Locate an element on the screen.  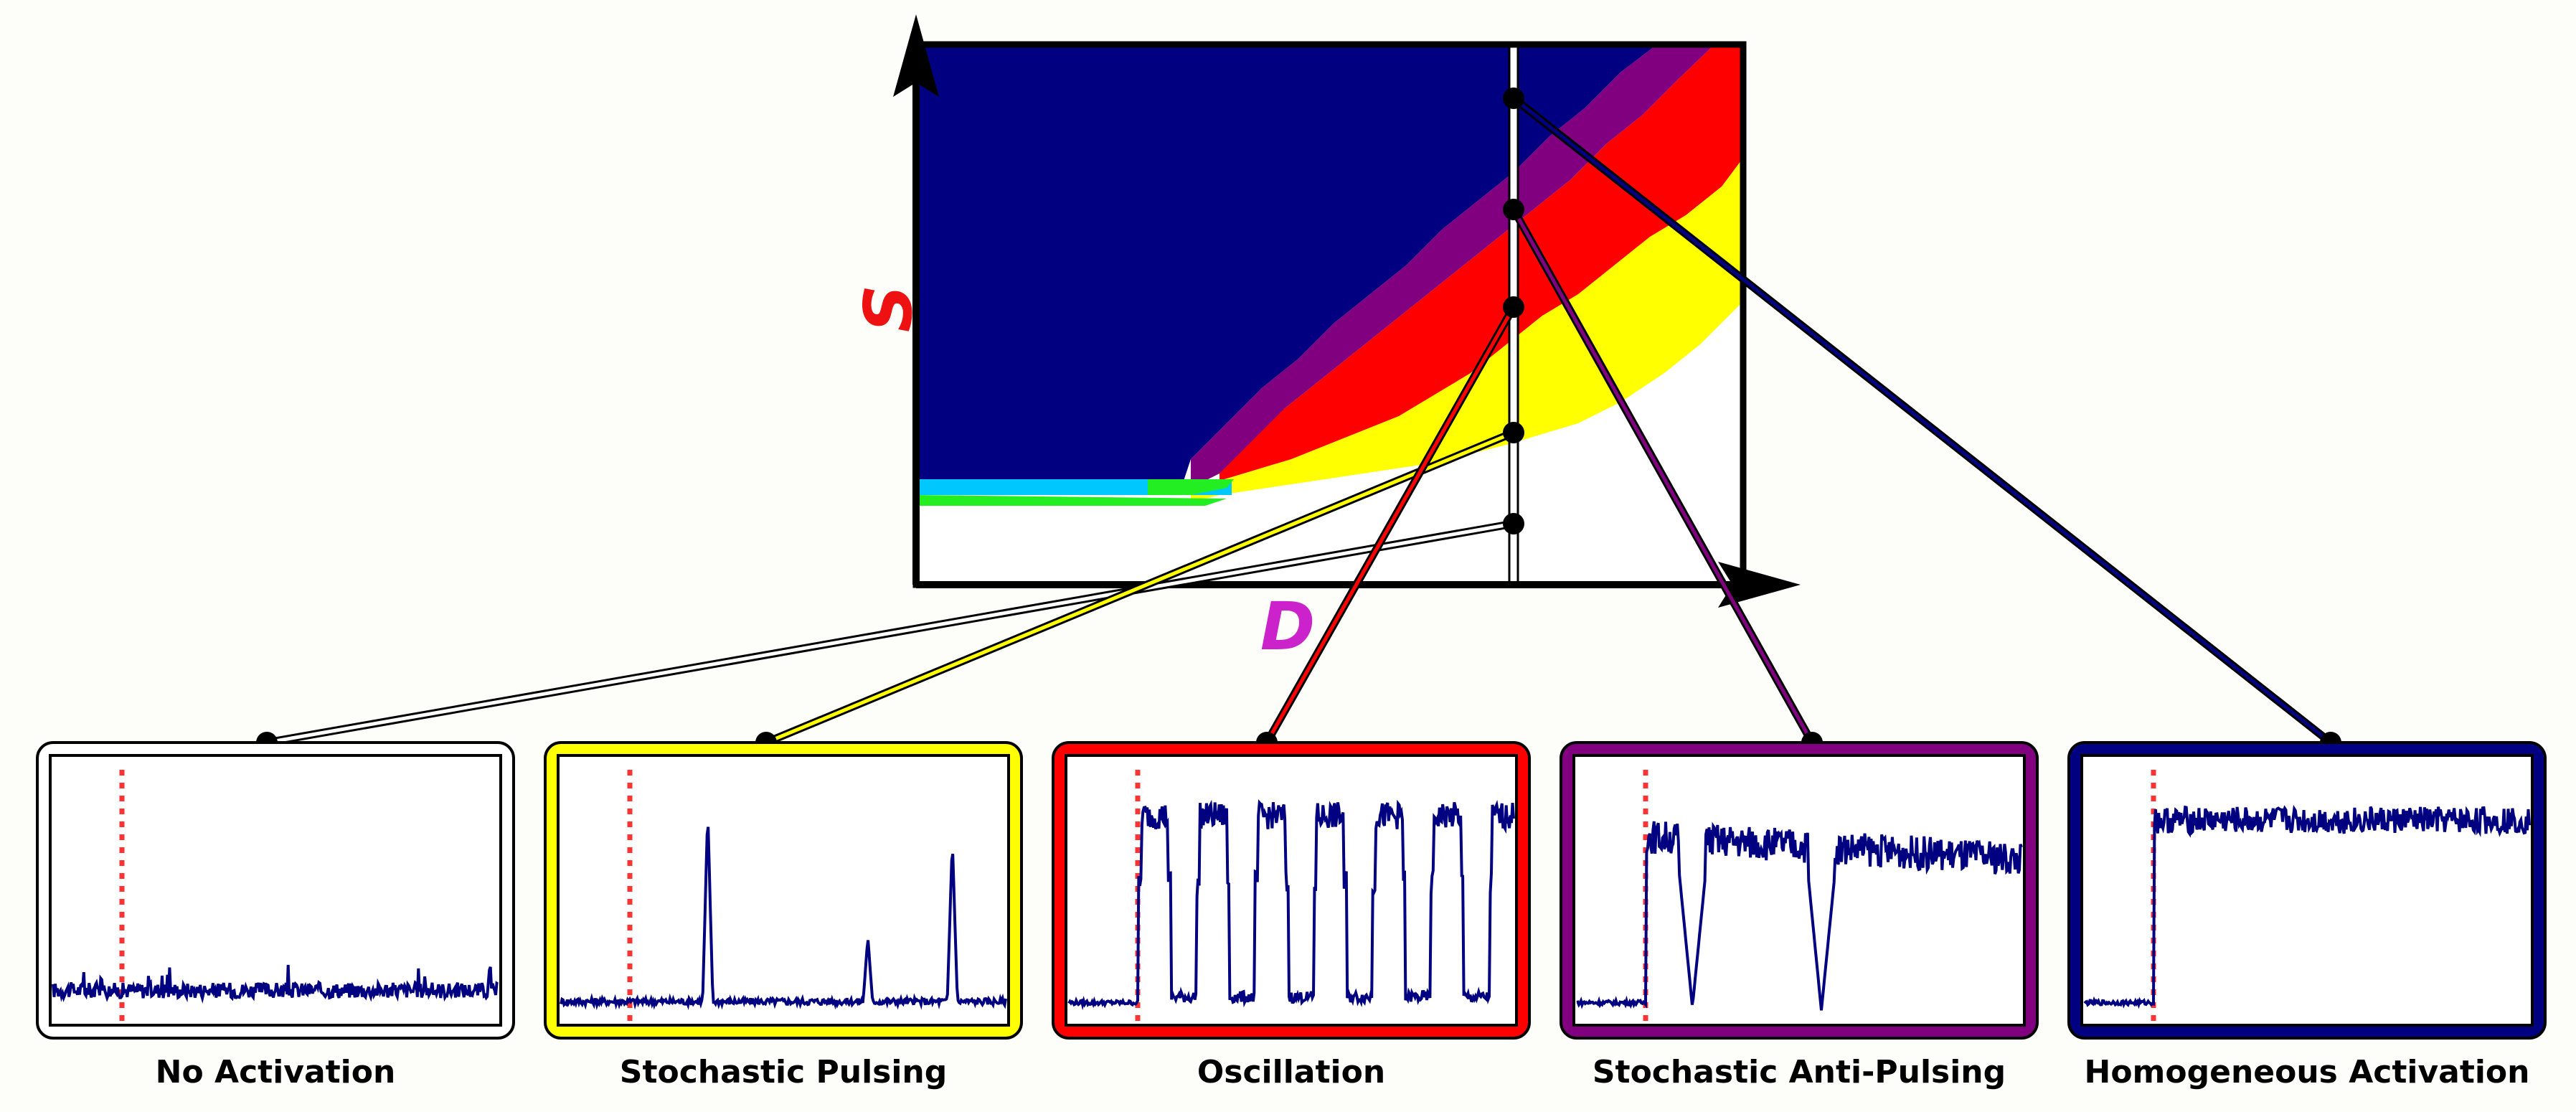
panel-pulses: Stochastic Pulsing is located at coordinates (783, 915).